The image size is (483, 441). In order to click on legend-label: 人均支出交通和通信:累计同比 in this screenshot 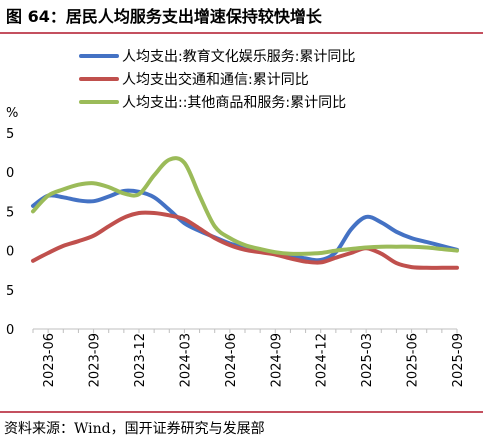, I will do `click(215, 79)`.